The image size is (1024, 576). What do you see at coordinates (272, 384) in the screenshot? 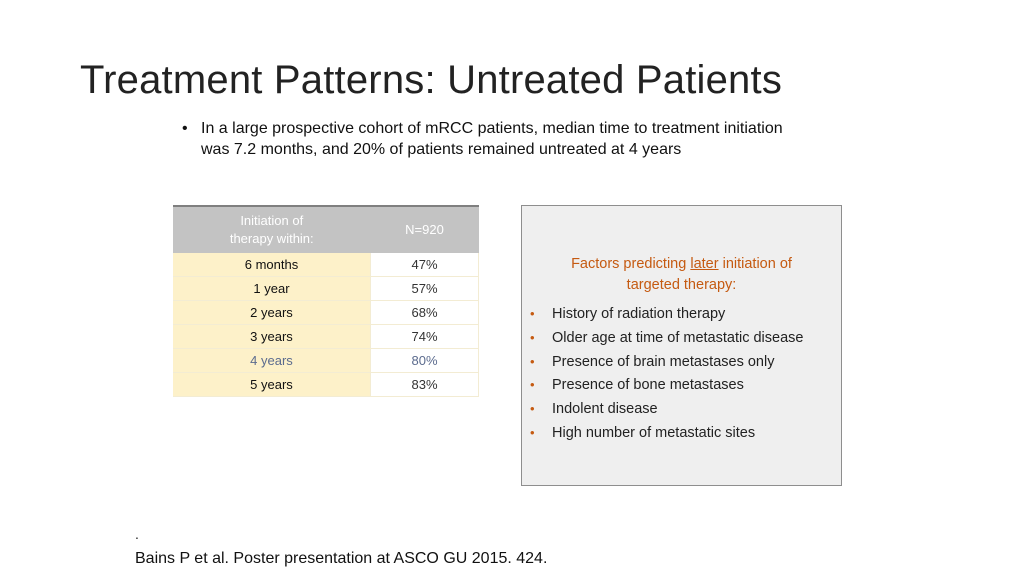
I see `row-label: 5 years` at bounding box center [272, 384].